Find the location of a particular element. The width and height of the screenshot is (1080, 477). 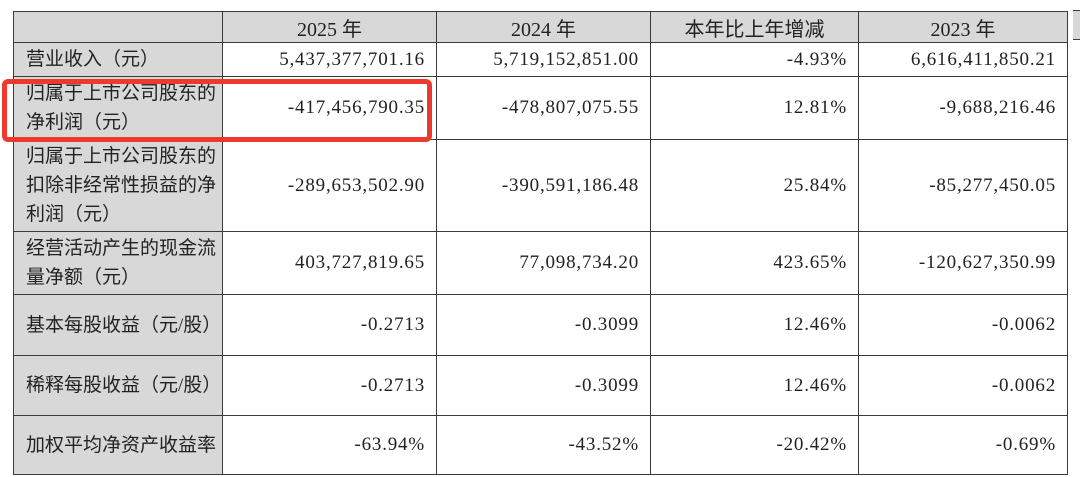

row-label: 稀释每股收益（元/股） is located at coordinates (118, 385).